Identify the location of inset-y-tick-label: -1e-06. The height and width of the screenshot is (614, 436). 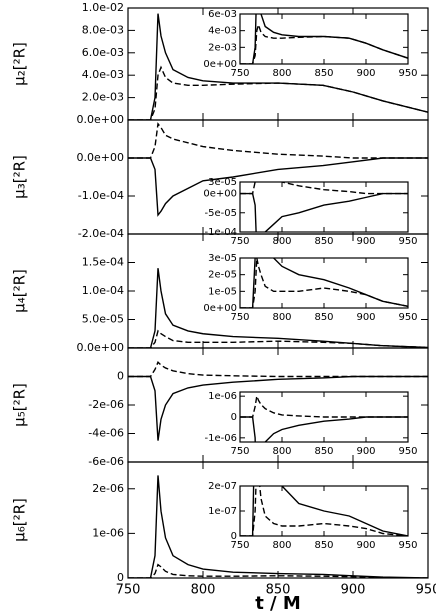
(221, 438).